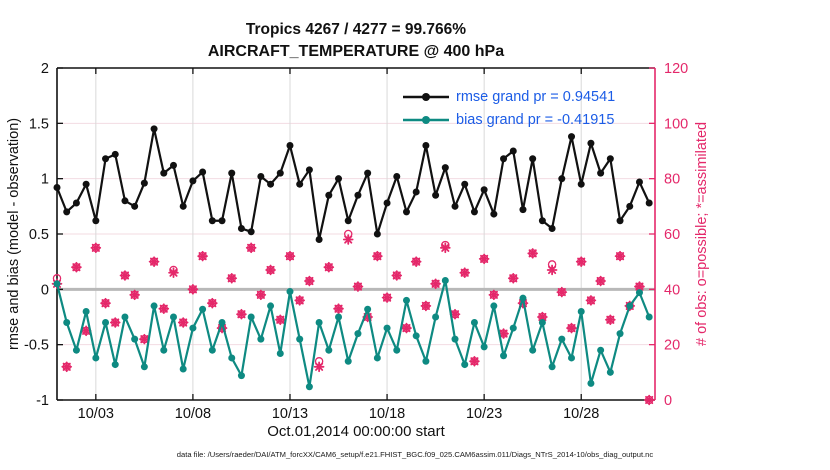 This screenshot has width=830, height=470. Describe the element at coordinates (39, 124) in the screenshot. I see `left-tick-label: 1.5` at that location.